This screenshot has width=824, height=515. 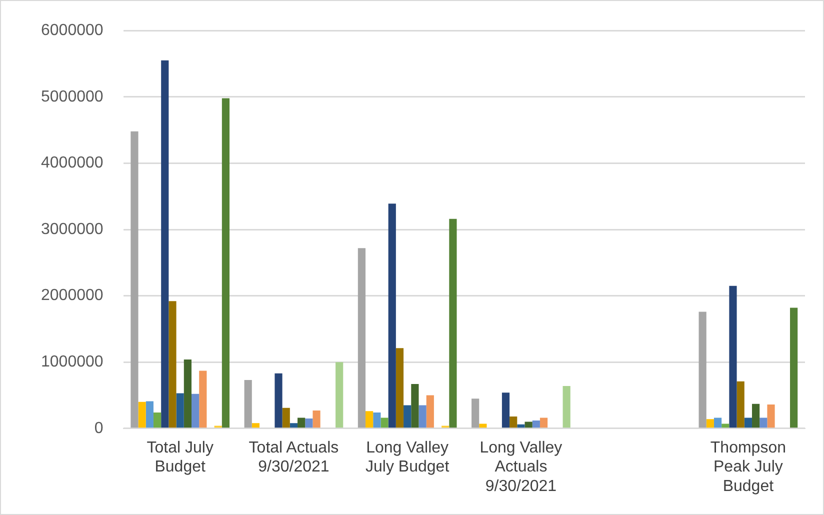 What do you see at coordinates (748, 467) in the screenshot?
I see `x-tick-label: Thompson Peak July Budget` at bounding box center [748, 467].